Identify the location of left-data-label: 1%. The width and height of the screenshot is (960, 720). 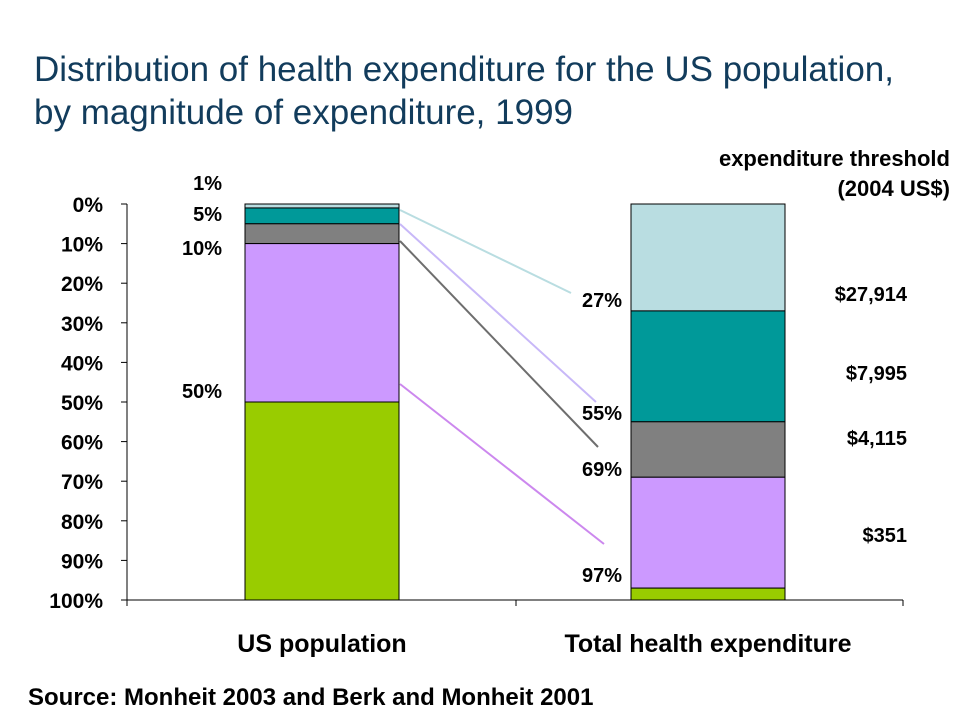
(207, 184).